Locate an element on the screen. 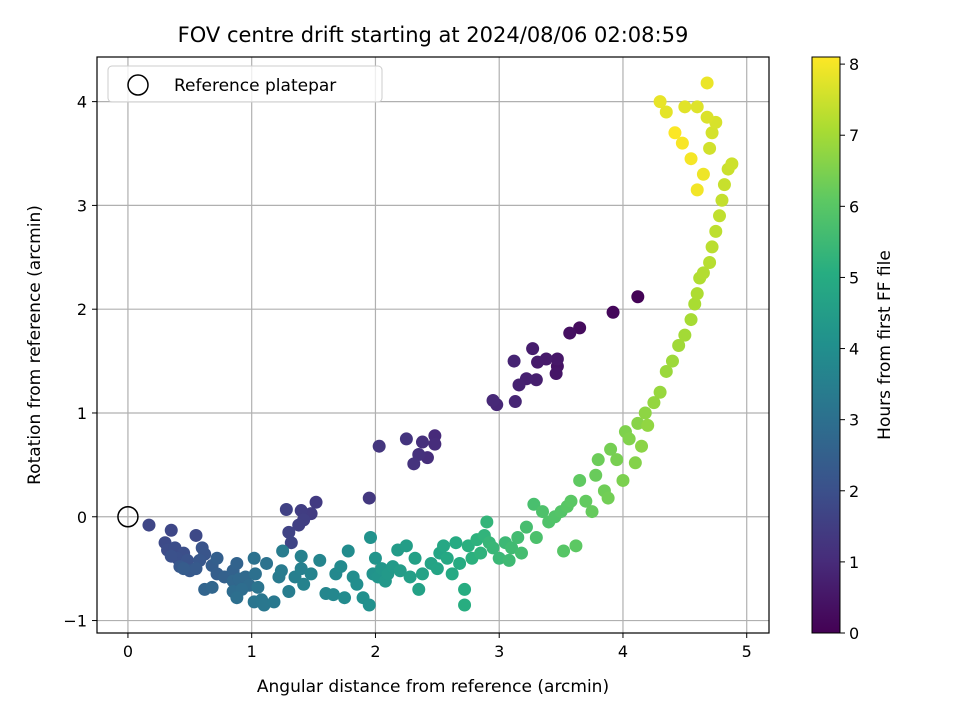 Image resolution: width=960 pixels, height=720 pixels. colorbar-tick-label: 4 is located at coordinates (854, 349).